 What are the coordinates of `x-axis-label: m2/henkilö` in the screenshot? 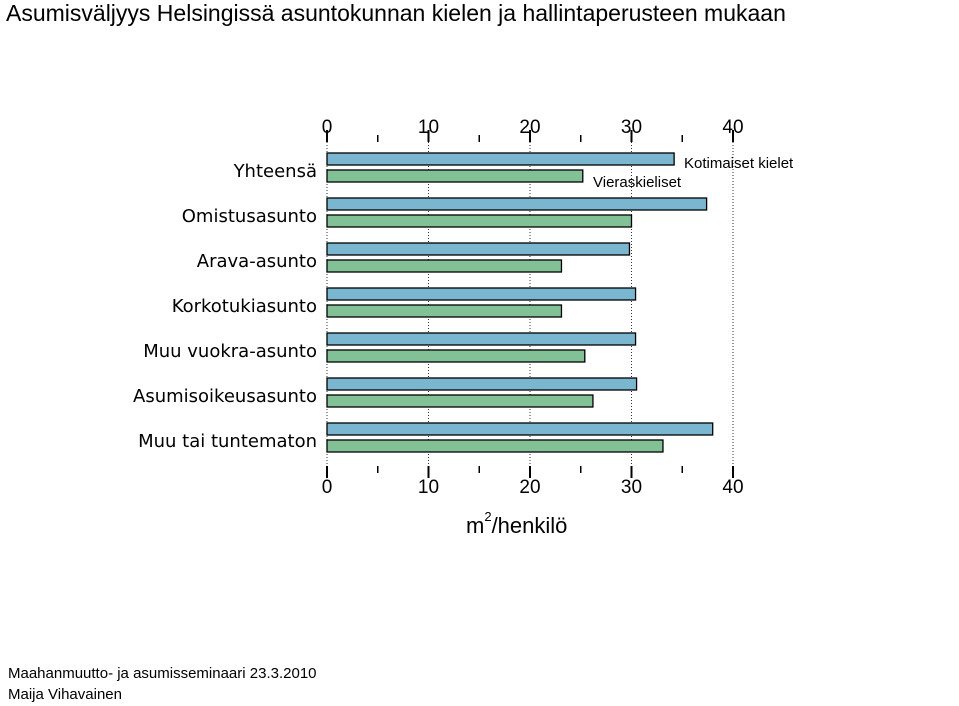 It's located at (516, 523).